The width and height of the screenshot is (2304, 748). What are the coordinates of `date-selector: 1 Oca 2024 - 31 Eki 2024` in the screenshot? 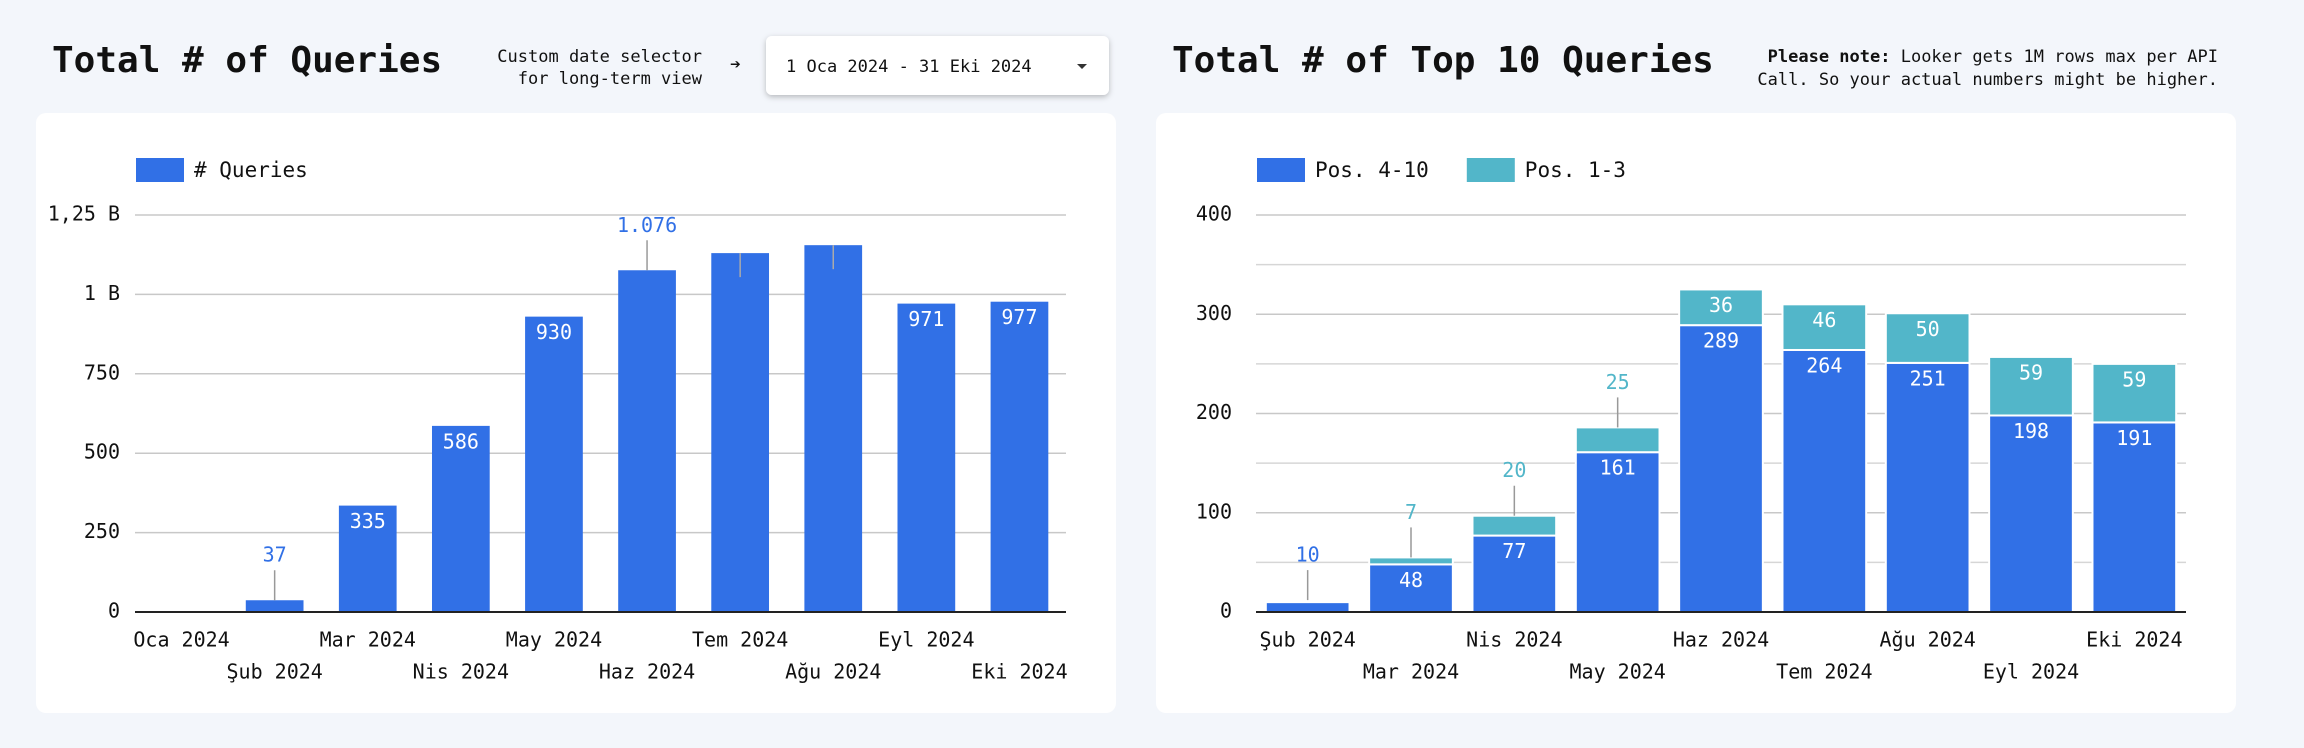 It's located at (937, 65).